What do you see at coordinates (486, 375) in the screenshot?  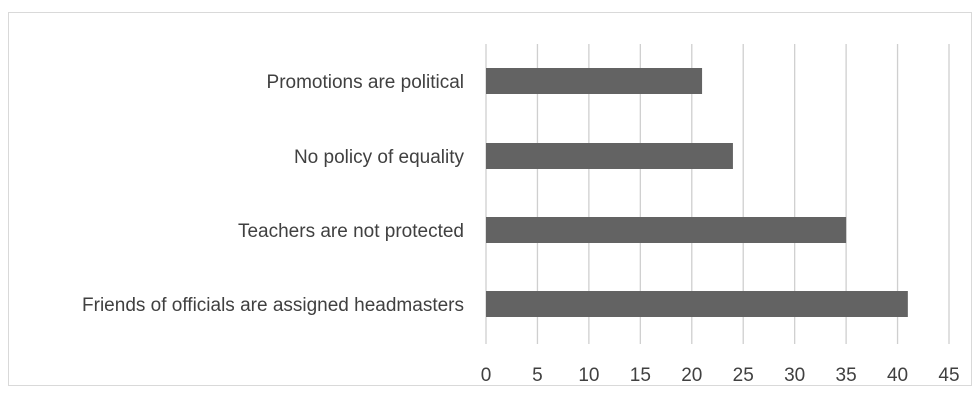 I see `x-tick-label: 0` at bounding box center [486, 375].